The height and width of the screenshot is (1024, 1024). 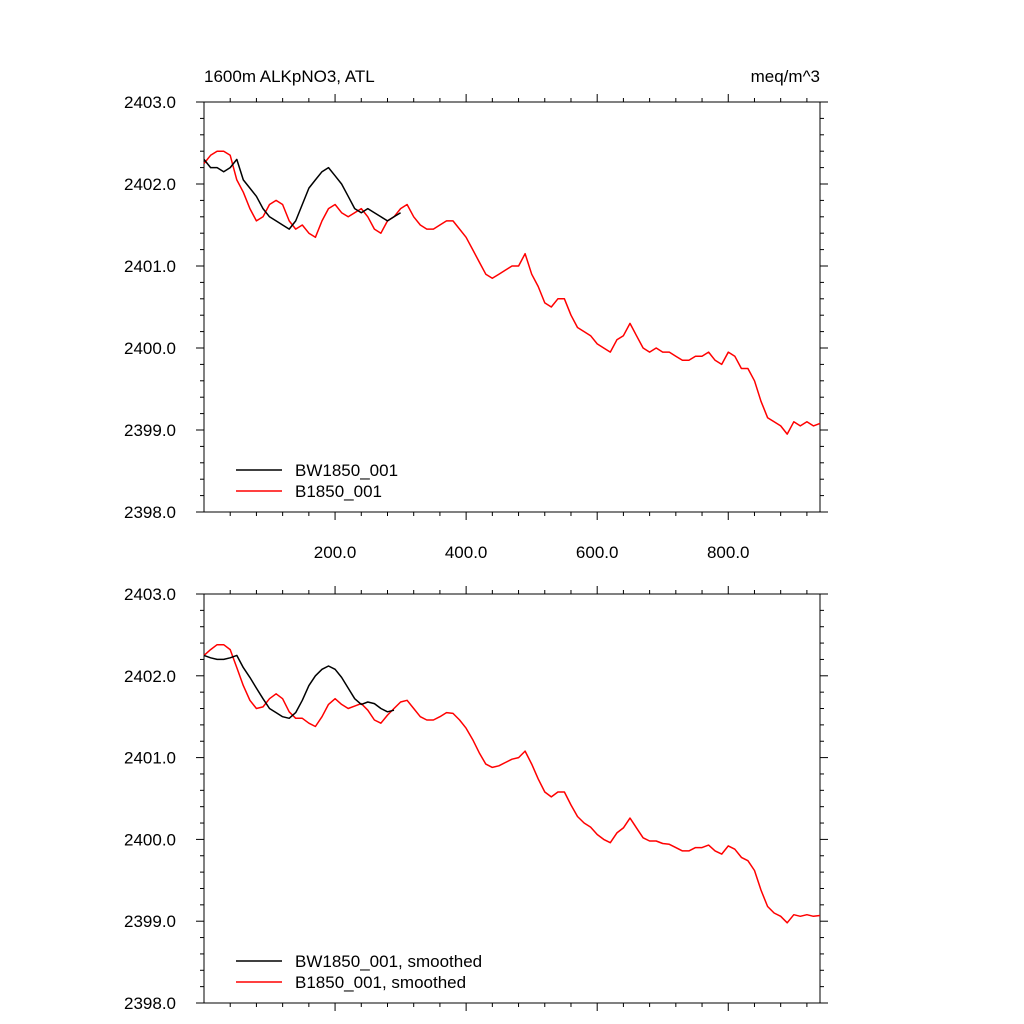 I want to click on top-legend-label-bw1850: BW1850_001, so click(x=346, y=470).